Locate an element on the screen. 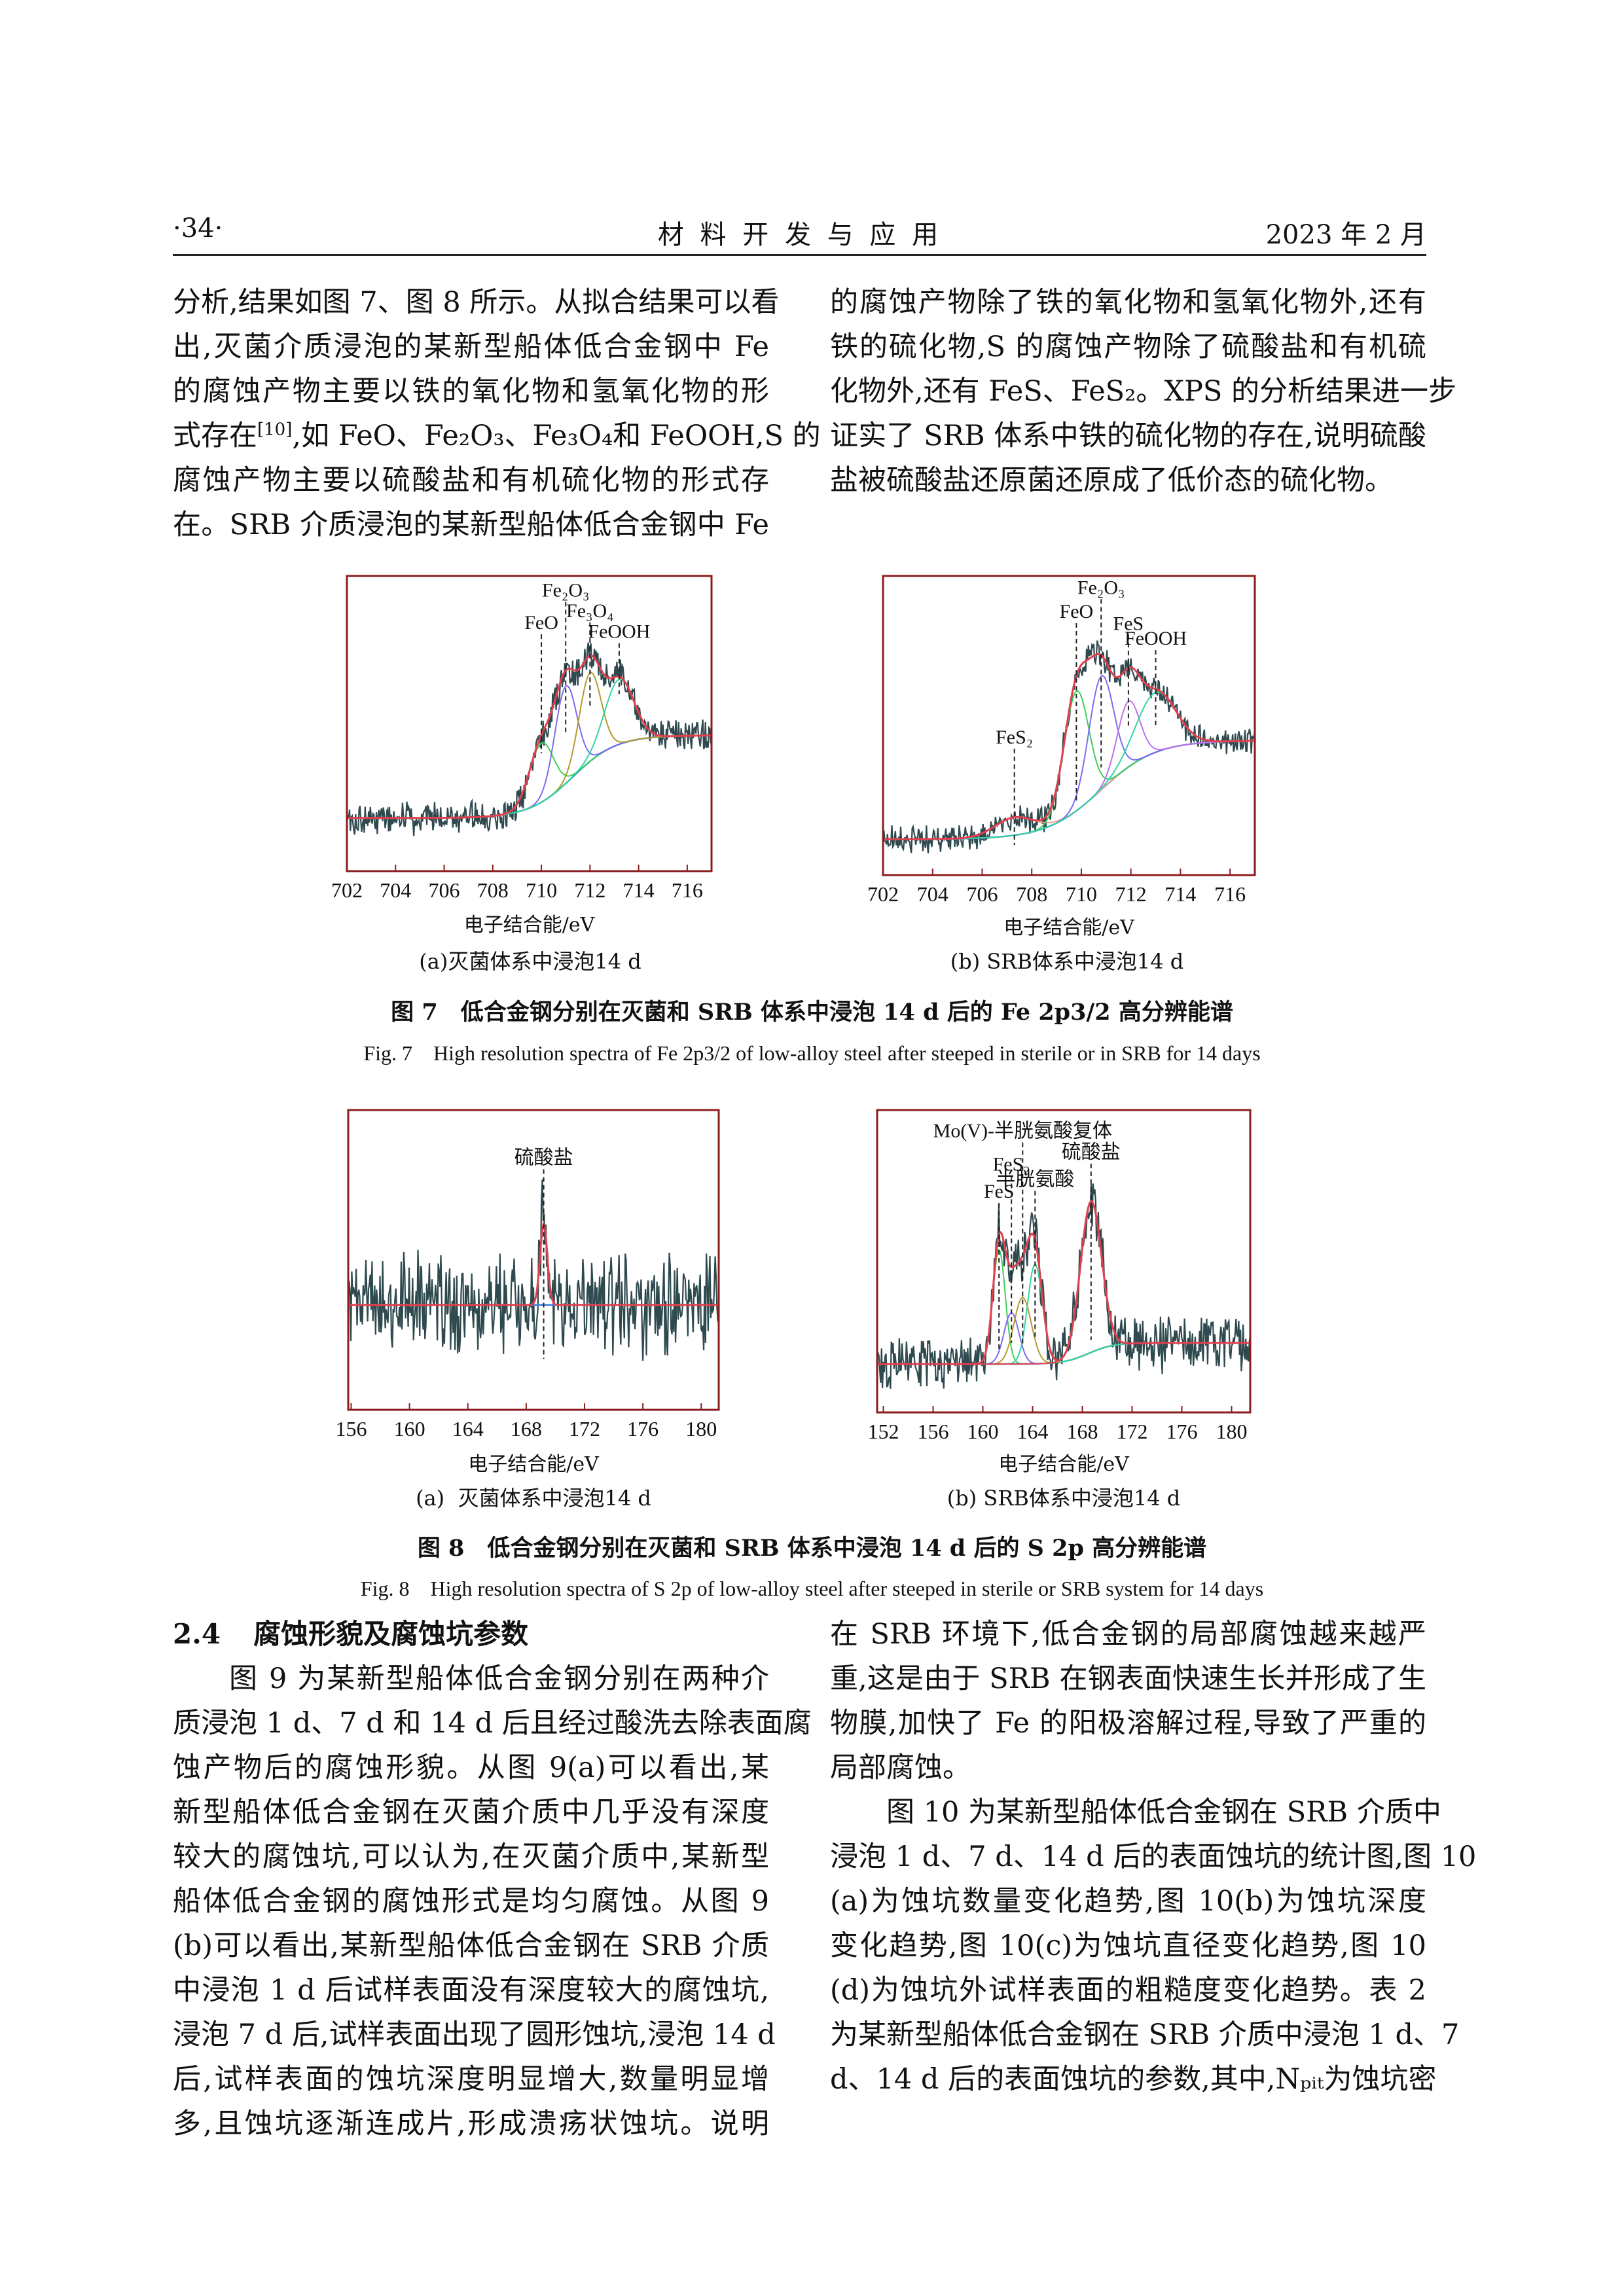 This screenshot has width=1624, height=2296. text-line: 分析,结果如图 7、图 8 所示。从拟合结果可以看 is located at coordinates (476, 302).